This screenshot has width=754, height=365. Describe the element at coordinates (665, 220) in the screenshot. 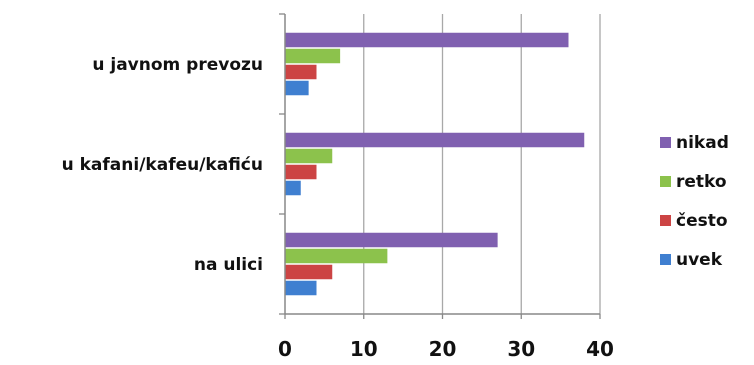

I see `legend-swatch-često` at that location.